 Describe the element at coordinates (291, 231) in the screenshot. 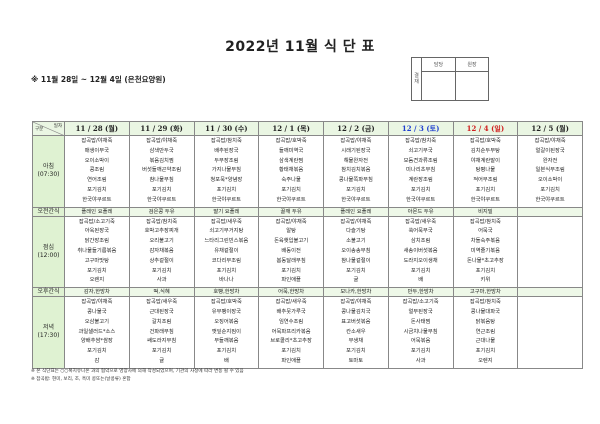

I see `menu-item: 알탕` at that location.